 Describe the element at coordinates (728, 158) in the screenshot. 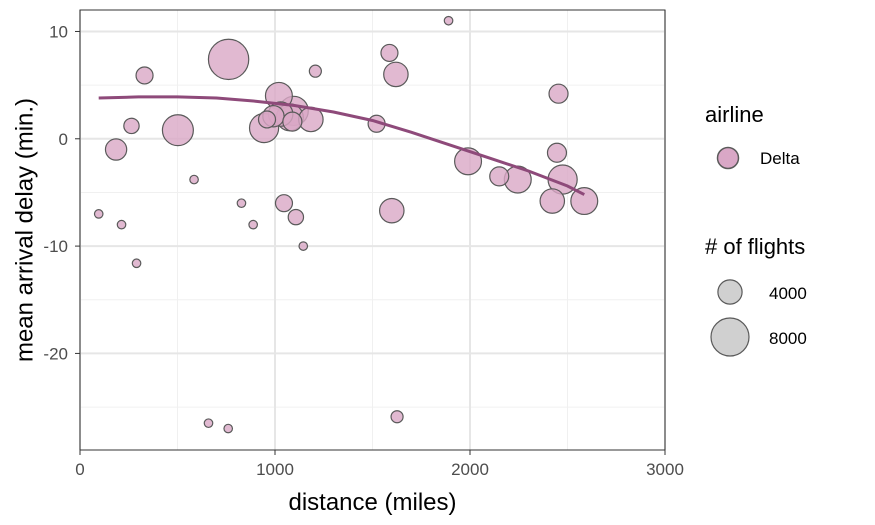

I see `legend-delta-key` at that location.